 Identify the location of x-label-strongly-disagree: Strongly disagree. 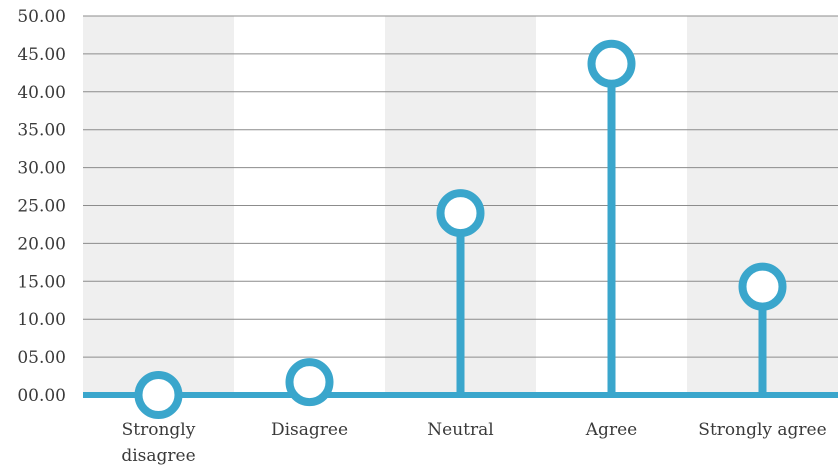
(158, 443).